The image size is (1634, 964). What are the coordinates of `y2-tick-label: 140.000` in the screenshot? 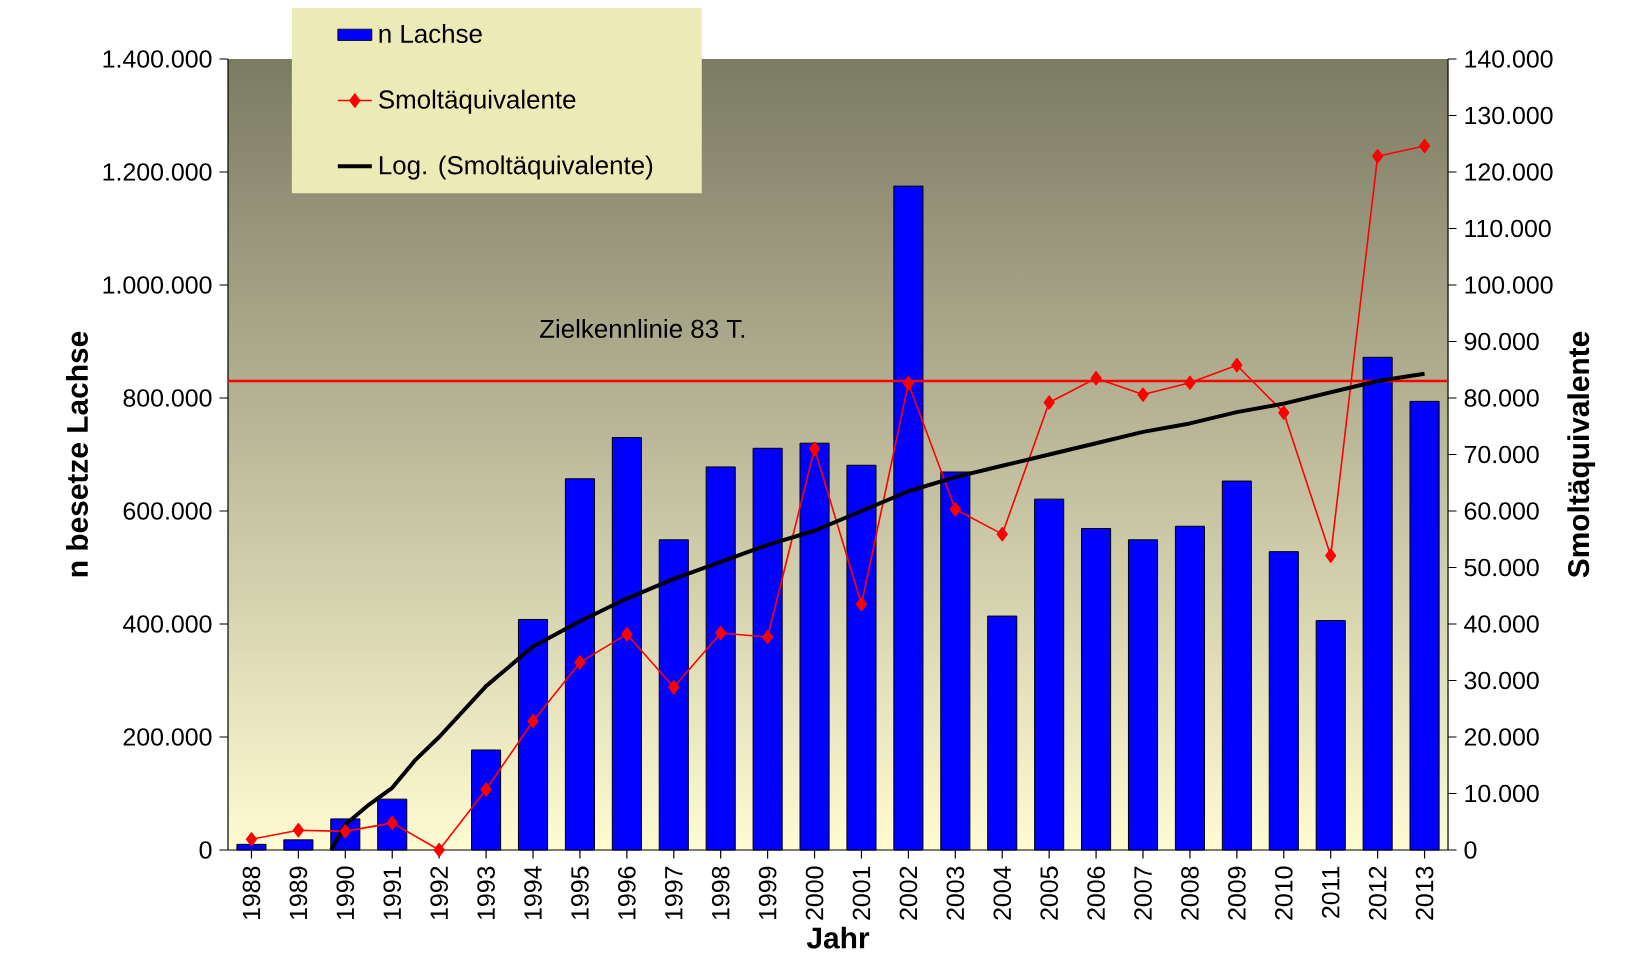 It's located at (1509, 59).